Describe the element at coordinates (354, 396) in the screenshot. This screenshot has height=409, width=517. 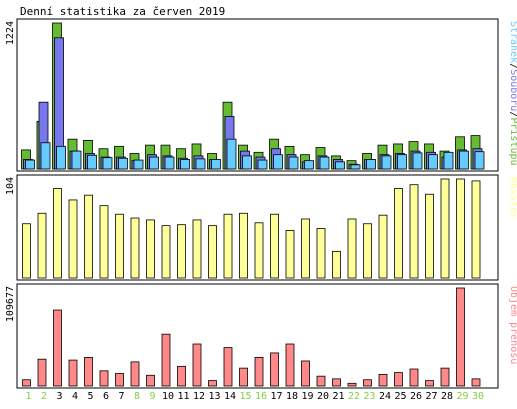
I see `x-label-22: 22` at that location.